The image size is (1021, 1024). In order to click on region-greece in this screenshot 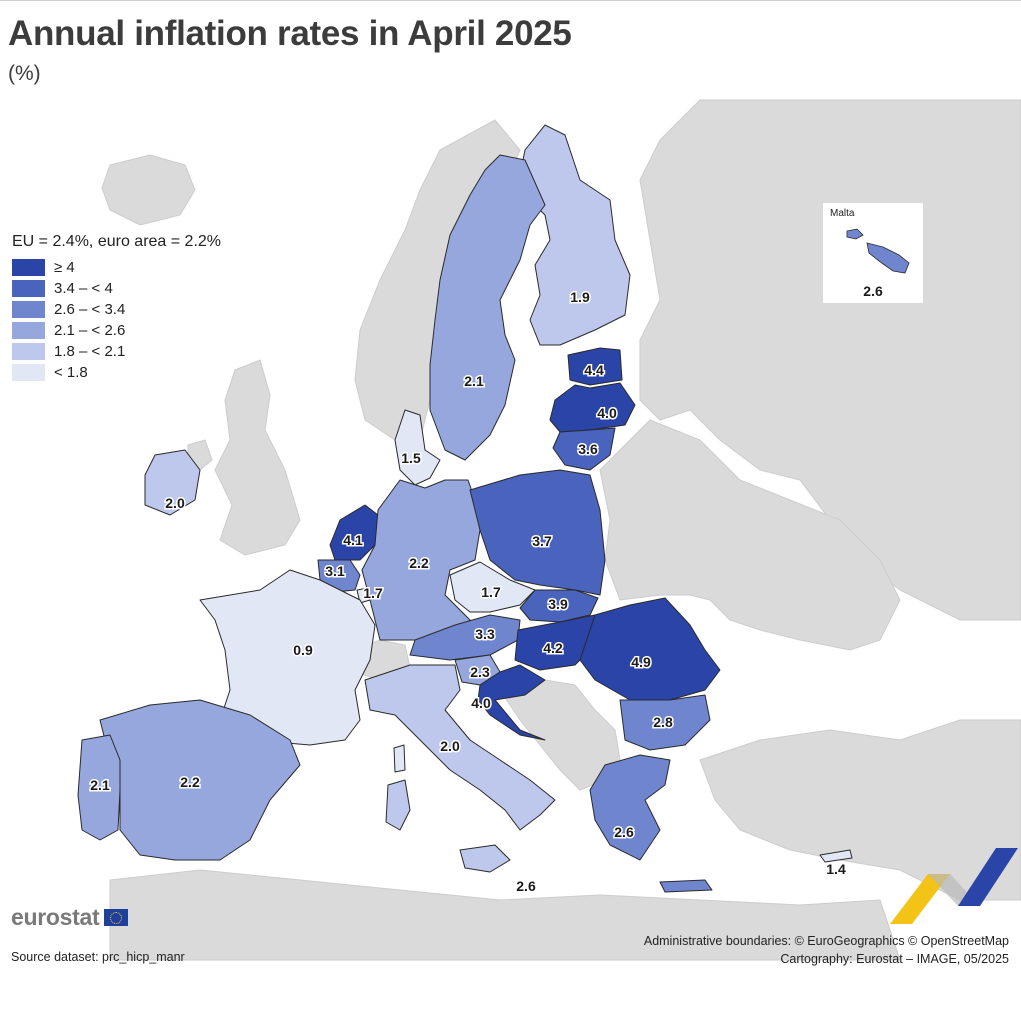, I will do `click(630, 807)`.